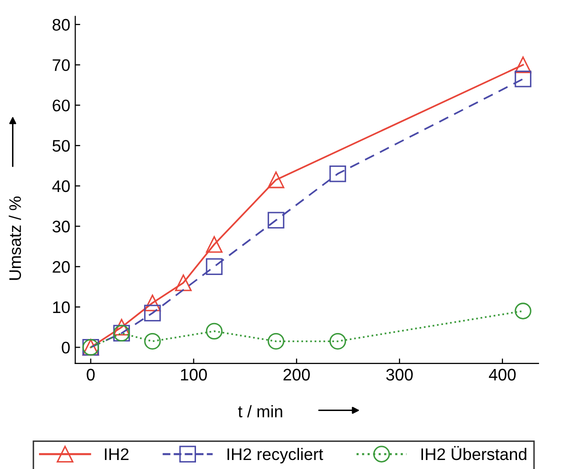 The height and width of the screenshot is (469, 579). I want to click on legend-label: IH2, so click(116, 454).